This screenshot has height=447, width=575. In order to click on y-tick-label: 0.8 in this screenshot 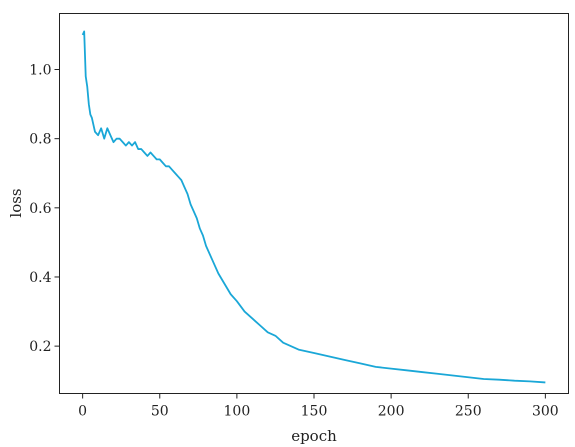, I will do `click(40, 140)`.